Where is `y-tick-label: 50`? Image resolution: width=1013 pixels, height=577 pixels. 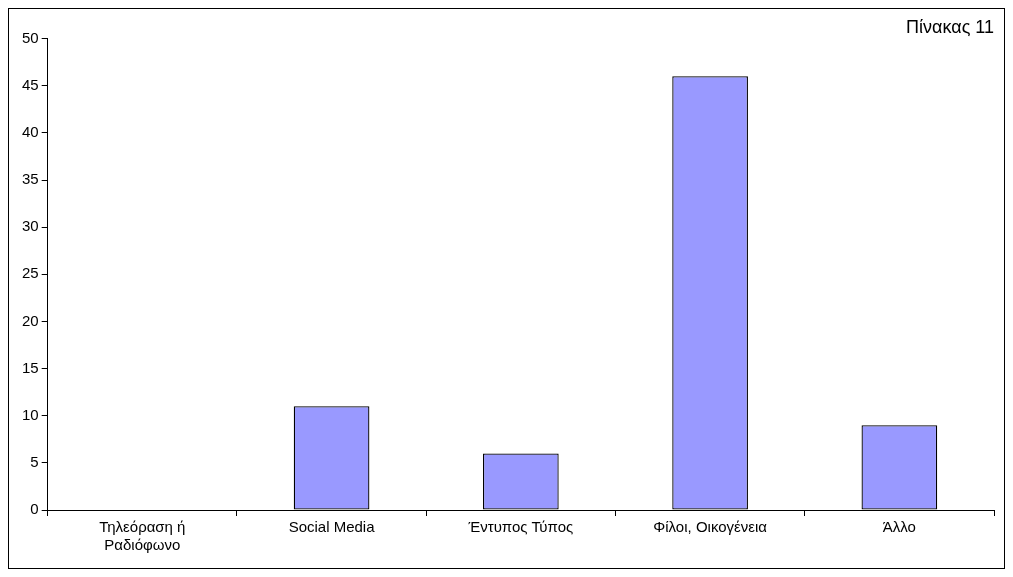 y-tick-label: 50 is located at coordinates (30, 37).